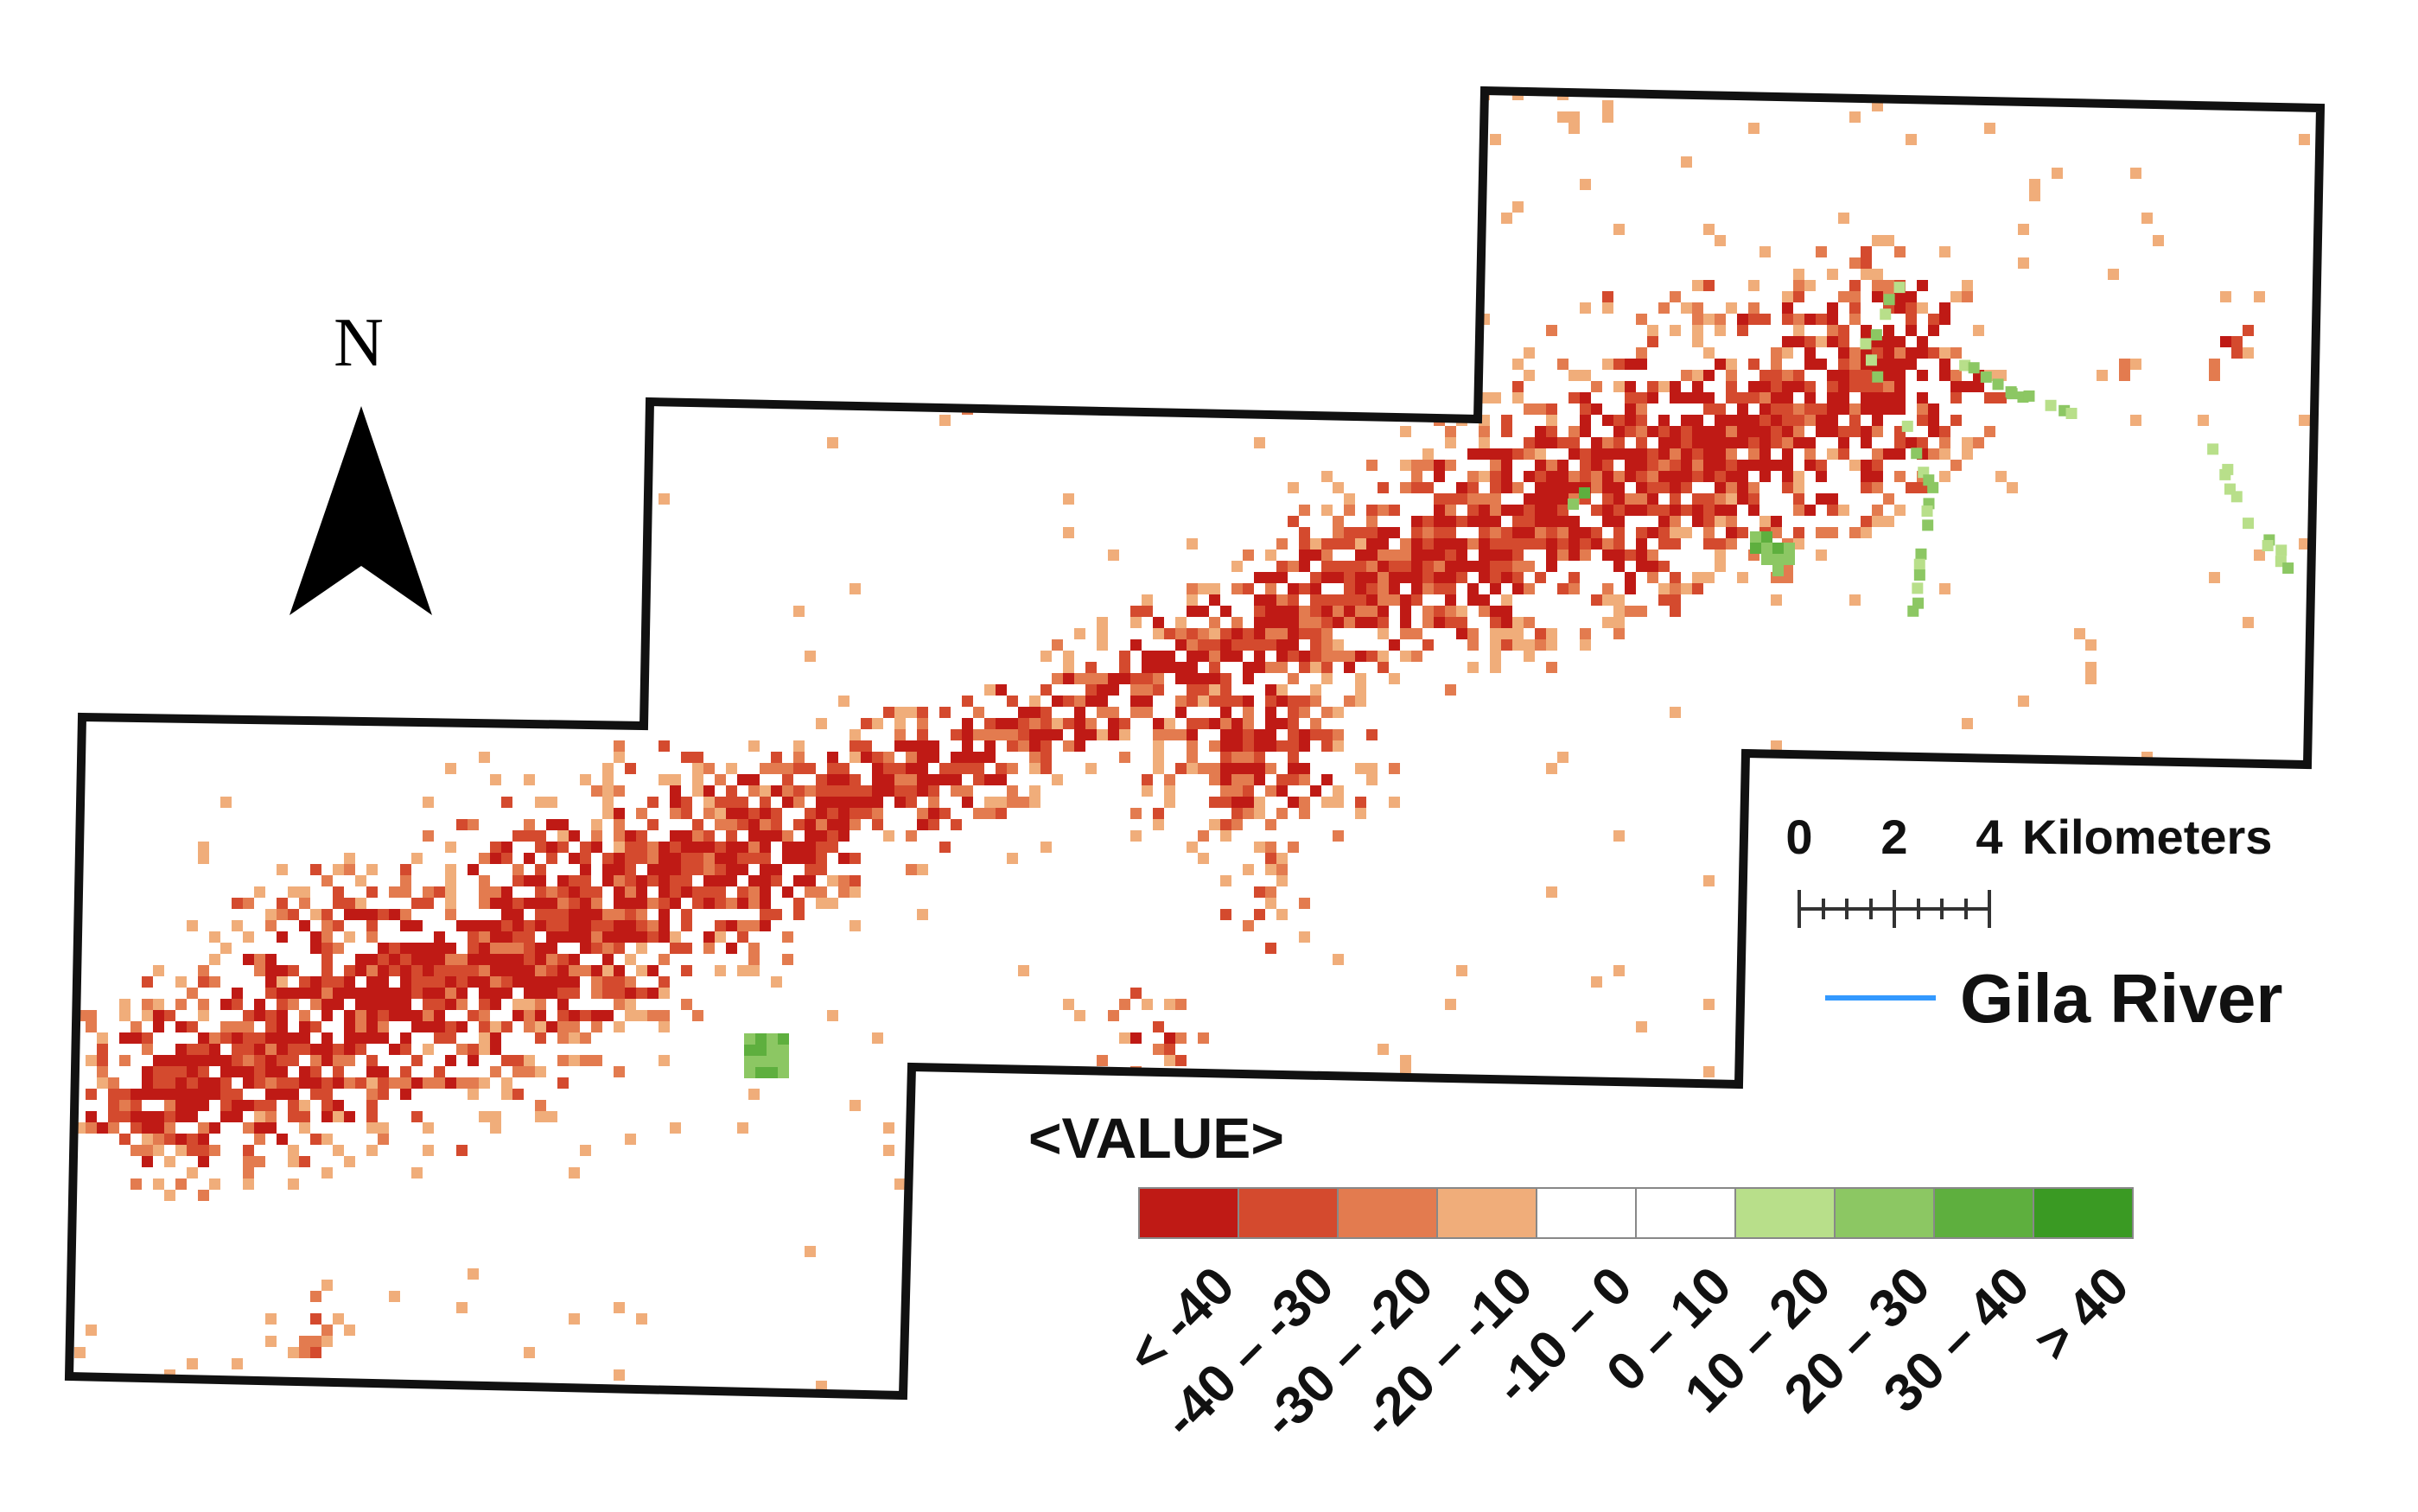 The image size is (2418, 1512). I want to click on river-legend: Gila River, so click(2054, 998).